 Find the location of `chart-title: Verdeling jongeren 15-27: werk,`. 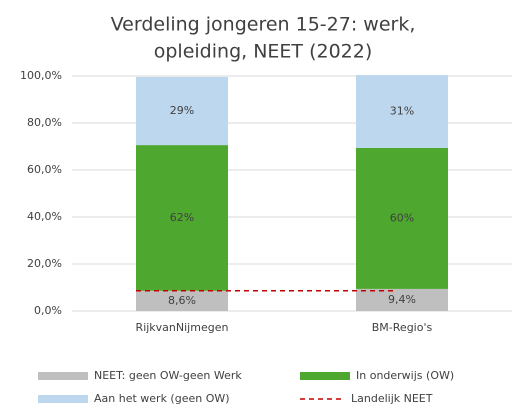

chart-title: Verdeling jongeren 15-27: werk, is located at coordinates (263, 25).